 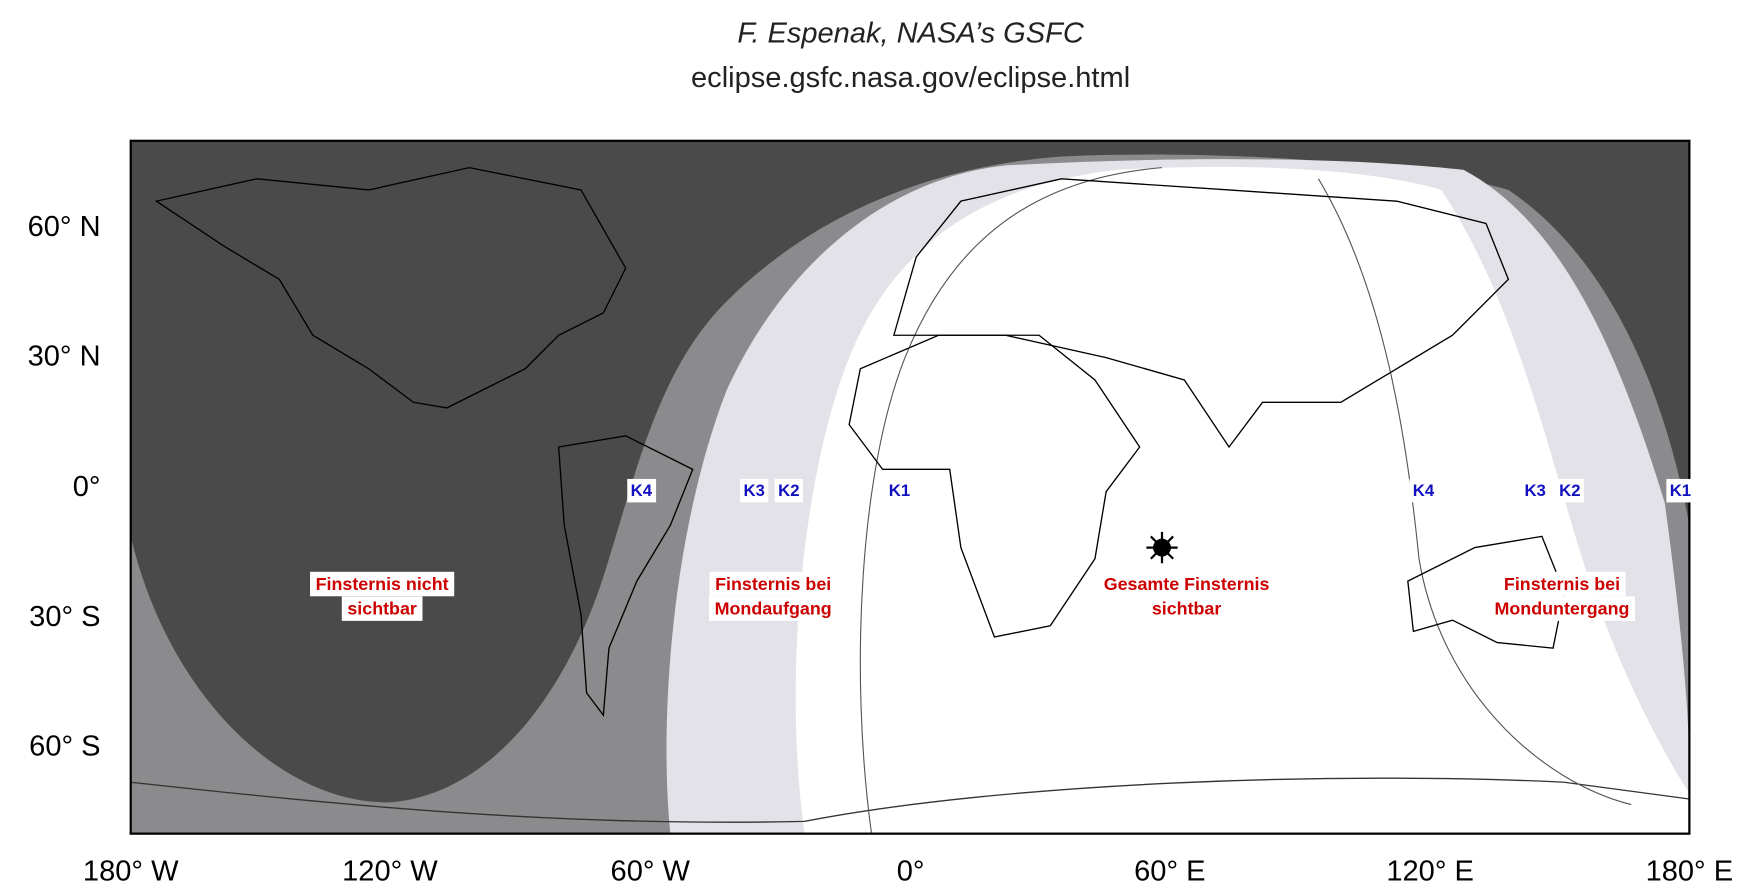 What do you see at coordinates (911, 33) in the screenshot?
I see `credit: F. Espenak, NASA’s GSFC` at bounding box center [911, 33].